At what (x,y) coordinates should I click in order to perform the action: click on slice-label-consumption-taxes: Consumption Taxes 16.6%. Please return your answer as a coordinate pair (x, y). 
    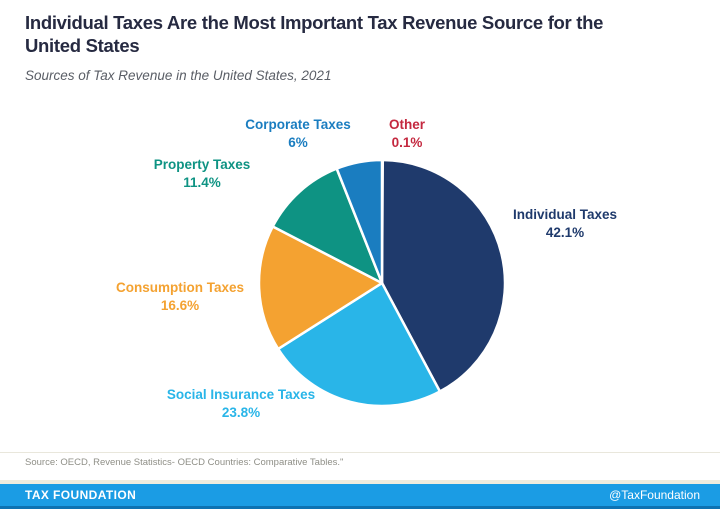
    Looking at the image, I should click on (180, 296).